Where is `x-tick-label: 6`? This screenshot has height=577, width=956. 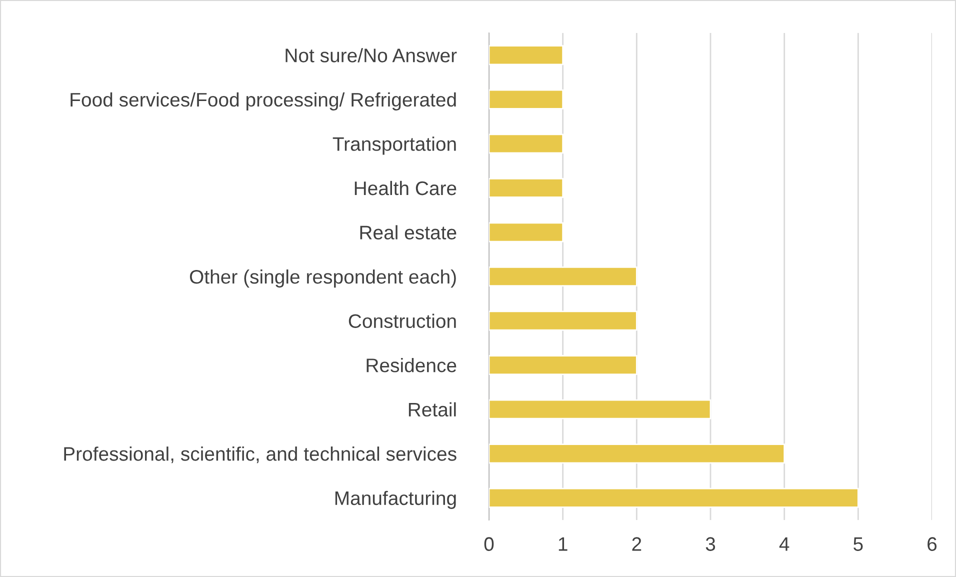
x-tick-label: 6 is located at coordinates (932, 544).